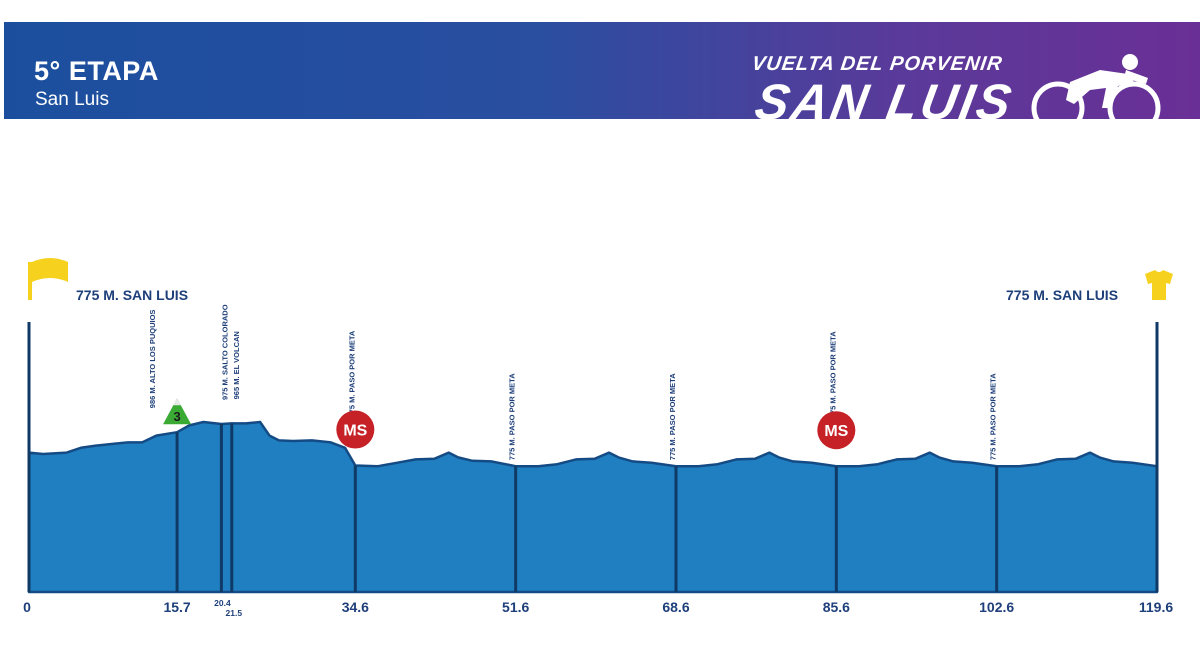 Image resolution: width=1200 pixels, height=650 pixels. I want to click on finish-label: 775 M. SAN LUIS, so click(1062, 295).